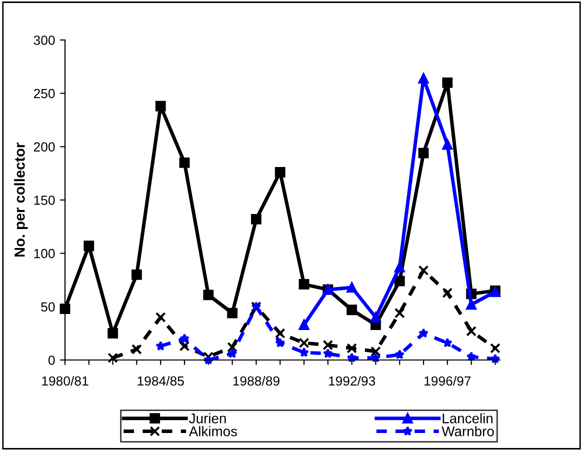 This screenshot has height=451, width=583. I want to click on legend-label: Lancelin, so click(467, 418).